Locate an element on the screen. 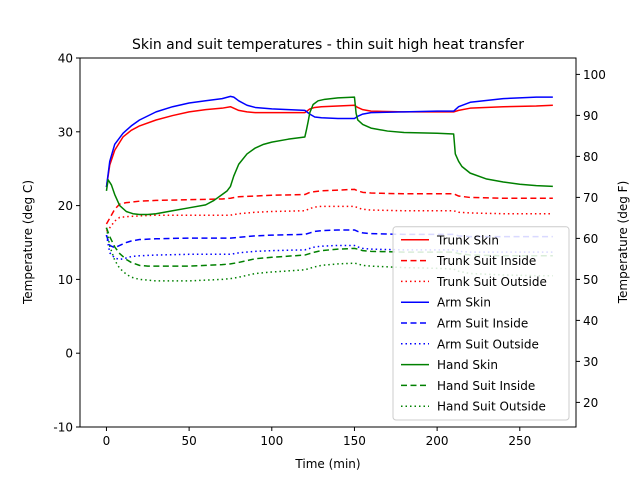 The height and width of the screenshot is (480, 640). y-tick-label-left: 0 is located at coordinates (69, 354).